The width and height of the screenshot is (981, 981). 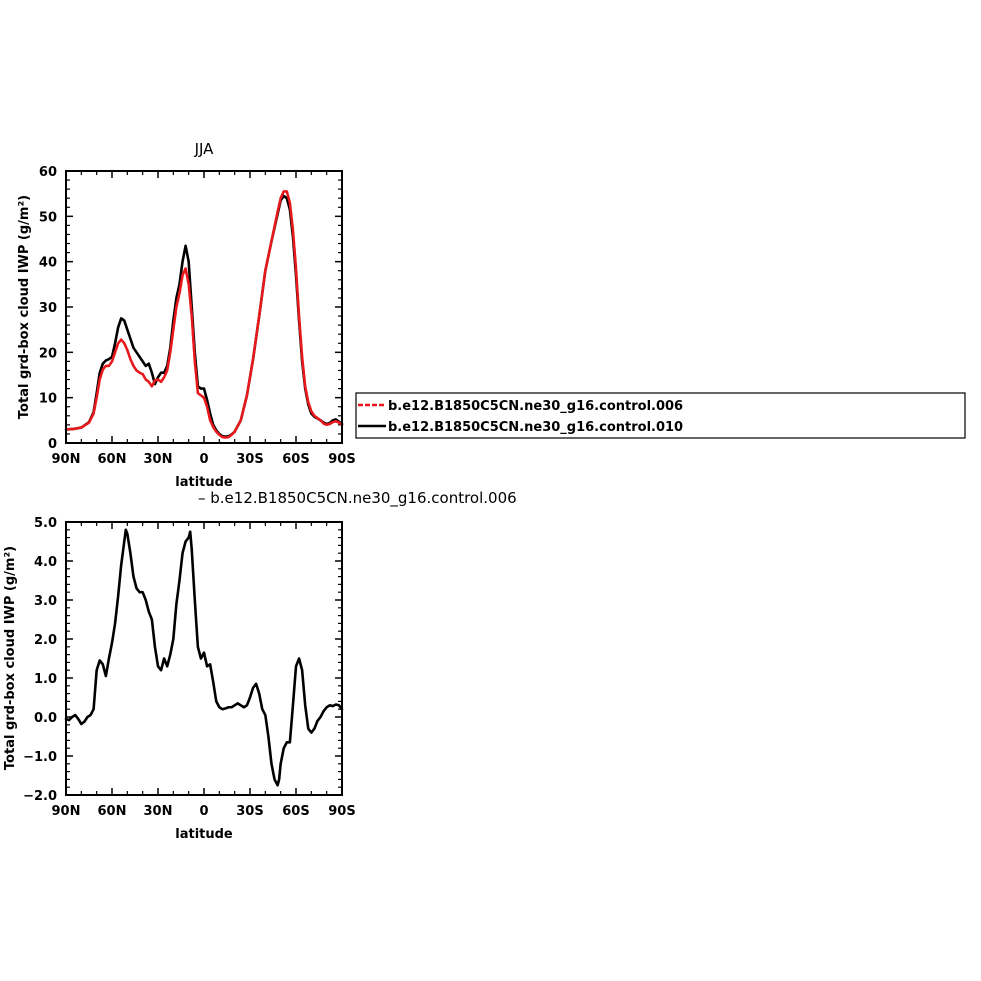 What do you see at coordinates (112, 459) in the screenshot?
I see `top-x-tick-label: 60N` at bounding box center [112, 459].